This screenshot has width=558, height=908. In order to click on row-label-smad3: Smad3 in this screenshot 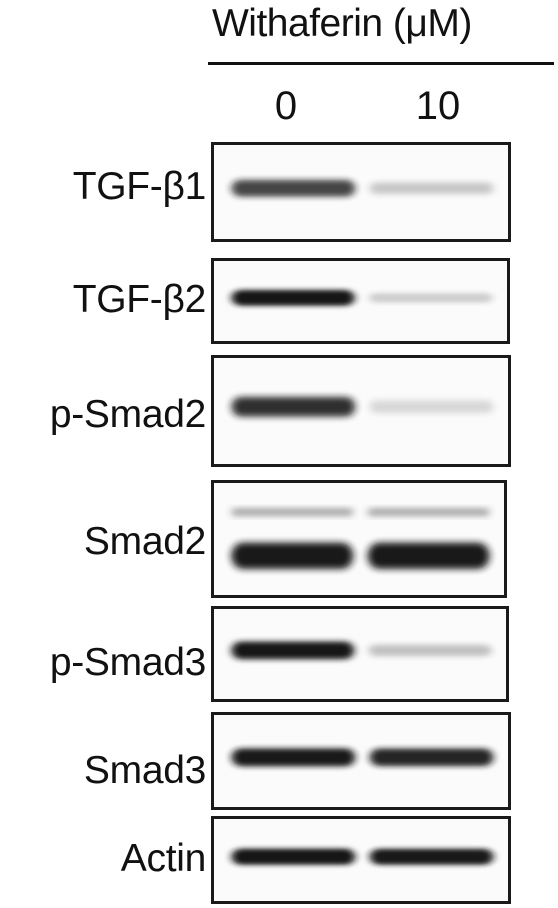, I will do `click(144, 770)`.